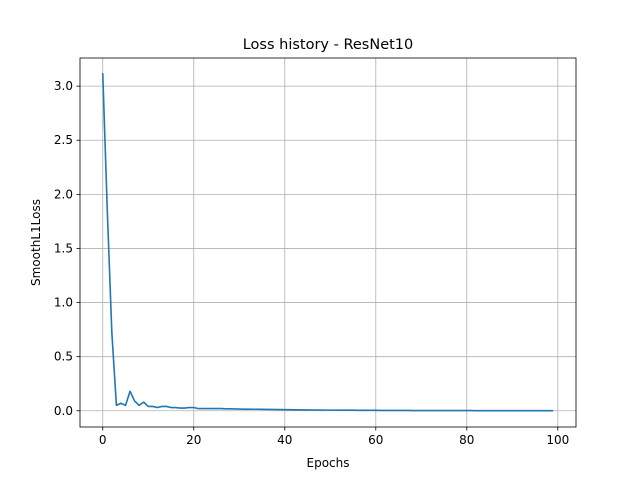 The height and width of the screenshot is (480, 640). What do you see at coordinates (63, 140) in the screenshot?
I see `y-tick-label: 2.5` at bounding box center [63, 140].